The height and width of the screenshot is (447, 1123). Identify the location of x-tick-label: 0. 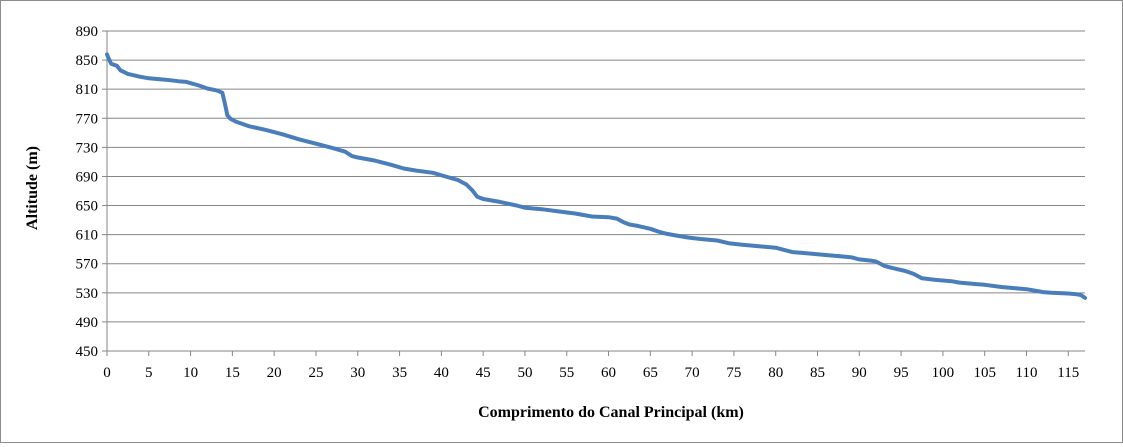
(107, 373).